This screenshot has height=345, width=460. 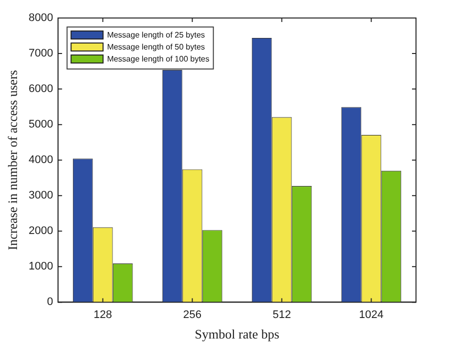 What do you see at coordinates (41, 89) in the screenshot?
I see `y-tick-label: 6000` at bounding box center [41, 89].